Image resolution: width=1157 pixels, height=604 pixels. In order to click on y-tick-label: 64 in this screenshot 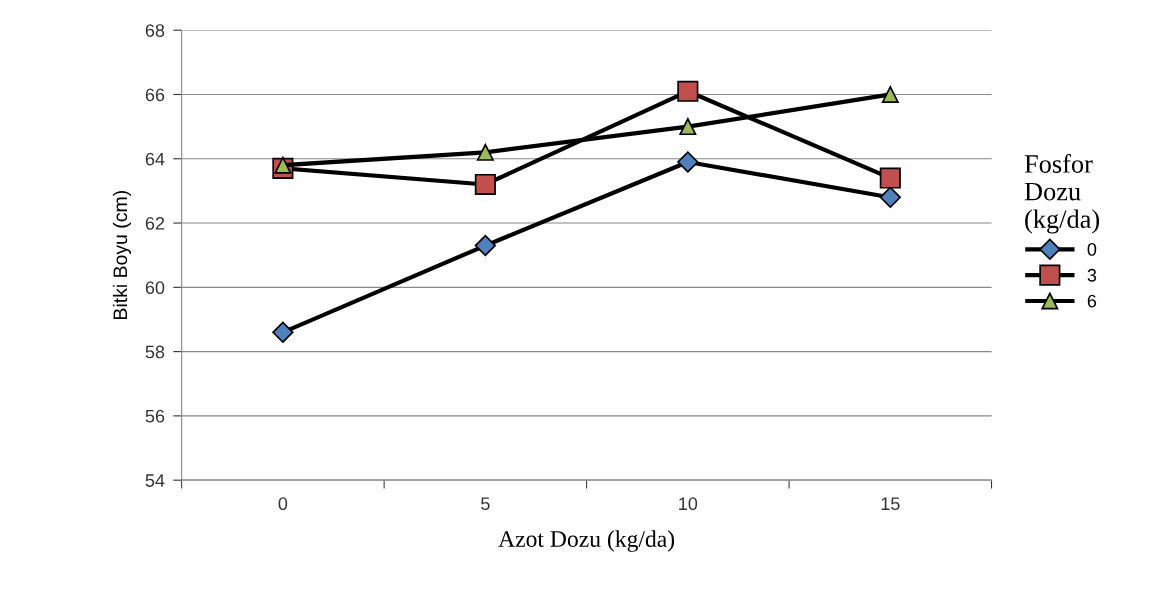, I will do `click(155, 159)`.